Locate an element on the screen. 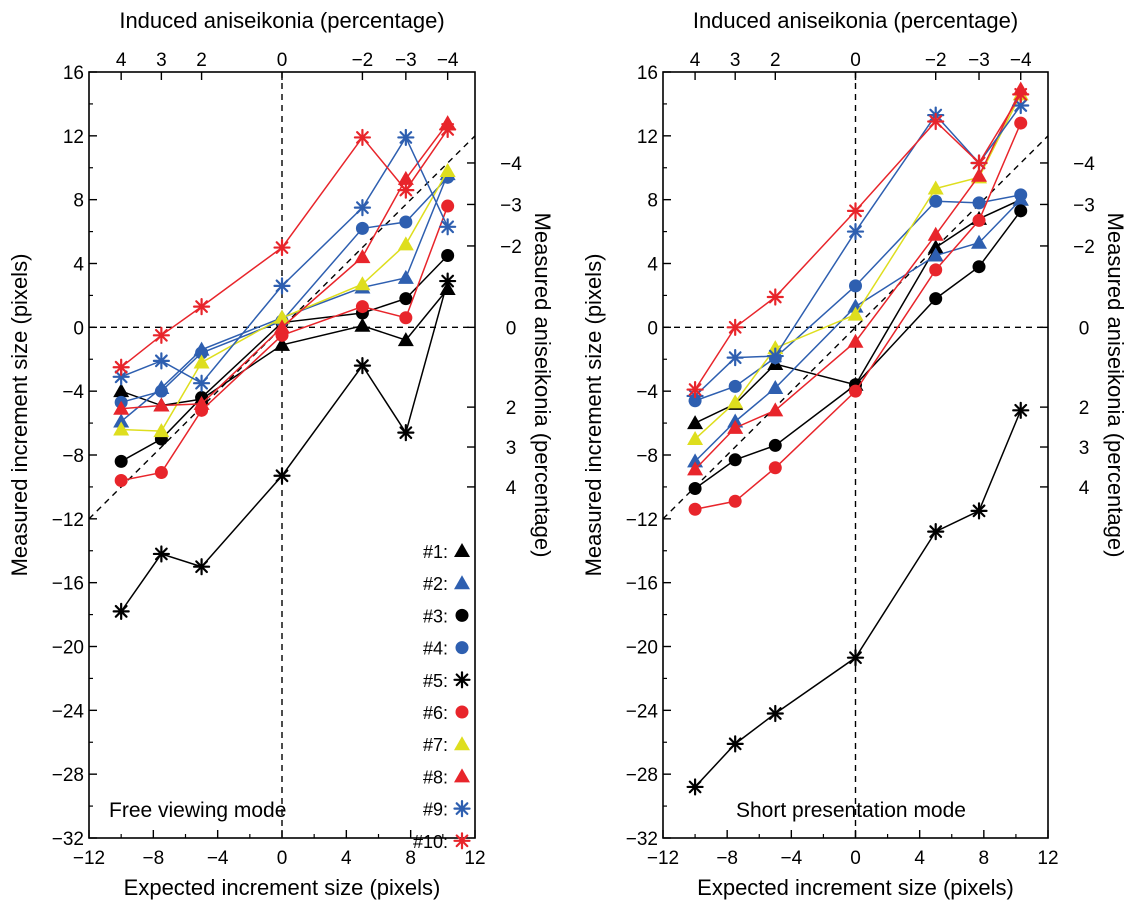  y-tick-label: 0 is located at coordinates (78, 328).